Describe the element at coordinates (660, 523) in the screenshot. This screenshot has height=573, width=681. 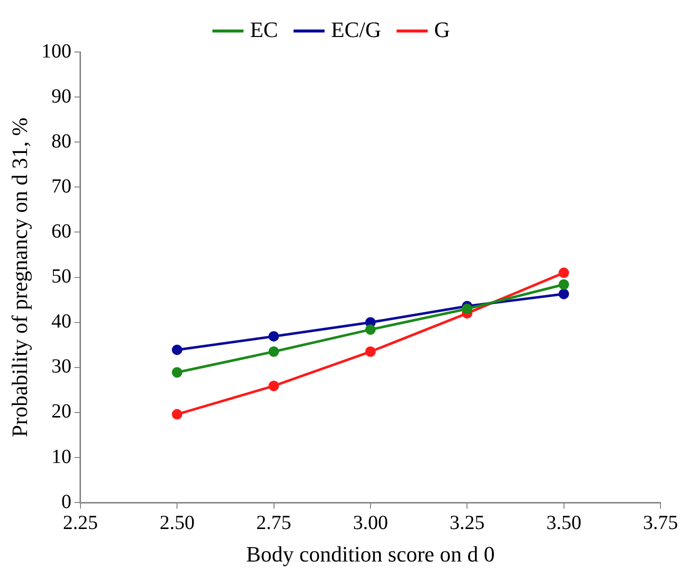
I see `x-tick-label: 3.75` at that location.